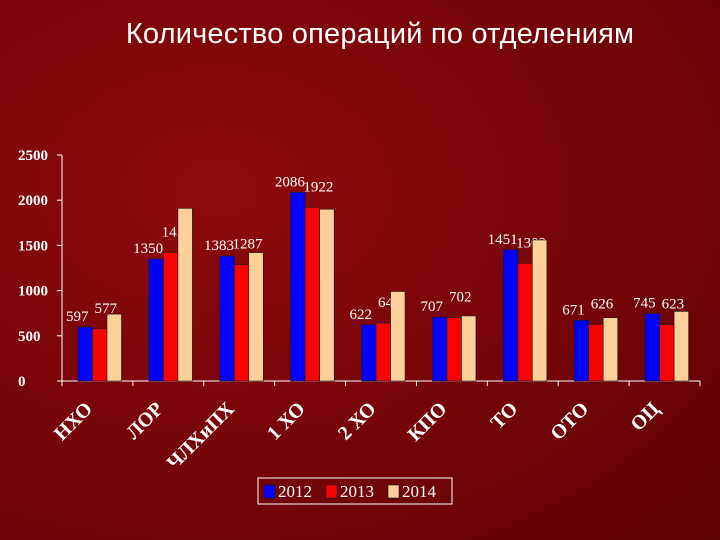  Describe the element at coordinates (318, 187) in the screenshot. I see `data-label: 1922` at that location.